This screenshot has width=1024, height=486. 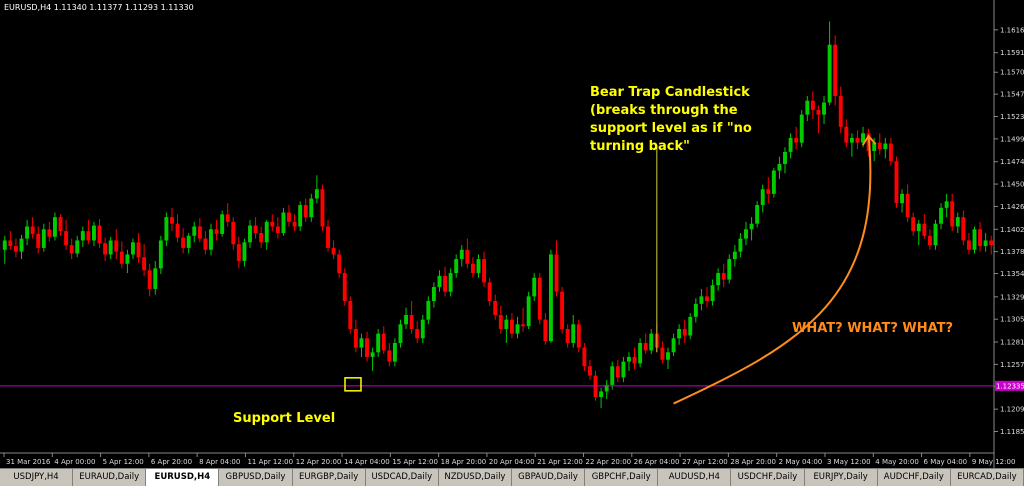 What do you see at coordinates (402, 477) in the screenshot?
I see `symbol-tab: USDCAD,Daily` at bounding box center [402, 477].